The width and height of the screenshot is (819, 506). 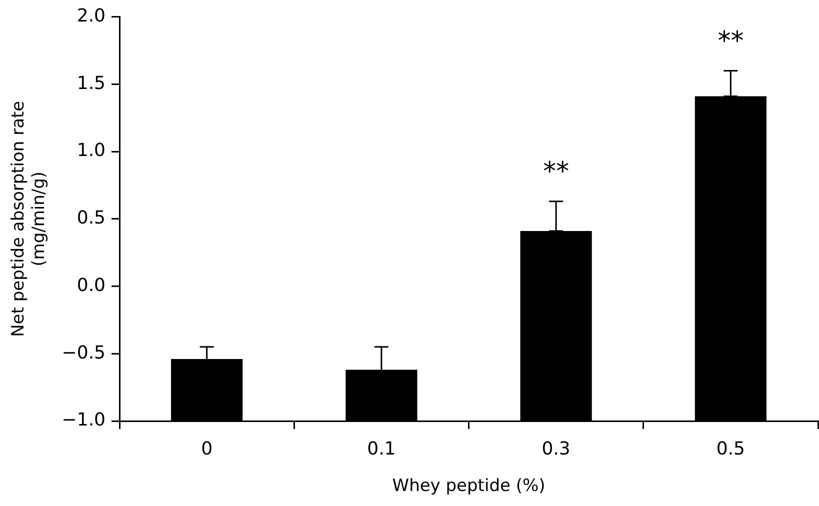 I want to click on y-tick-label: −0.5, so click(x=84, y=353).